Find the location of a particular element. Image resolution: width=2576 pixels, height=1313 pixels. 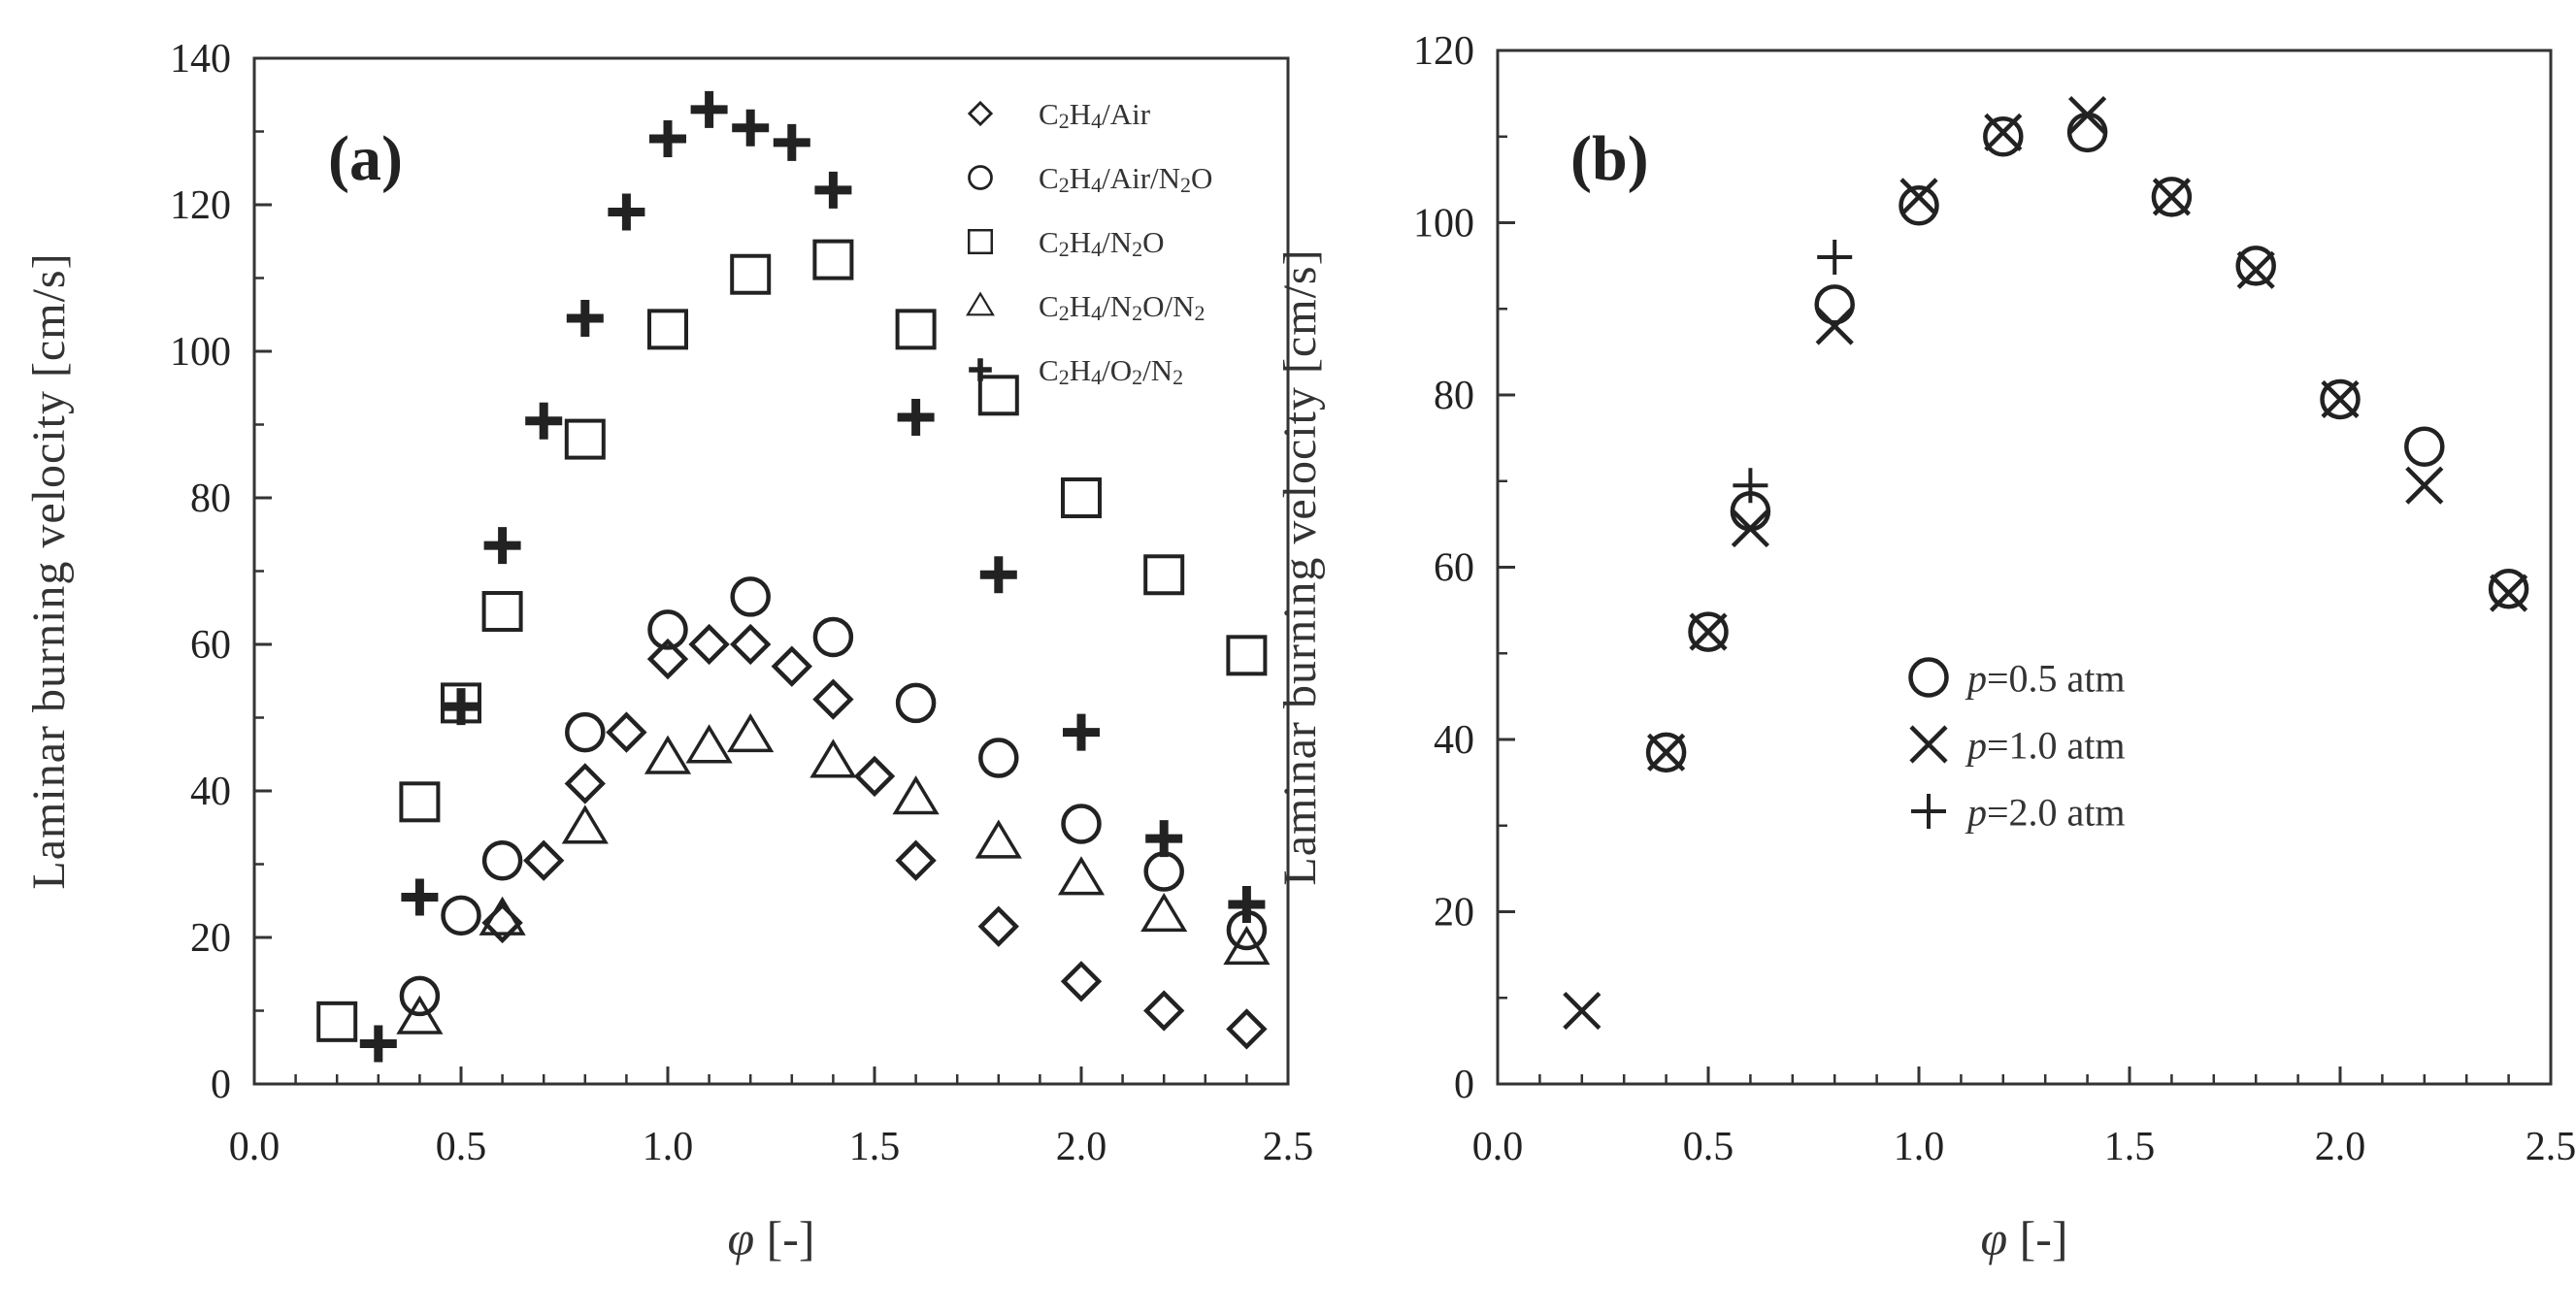

x-tick-label: 0.0 is located at coordinates (1498, 1147).